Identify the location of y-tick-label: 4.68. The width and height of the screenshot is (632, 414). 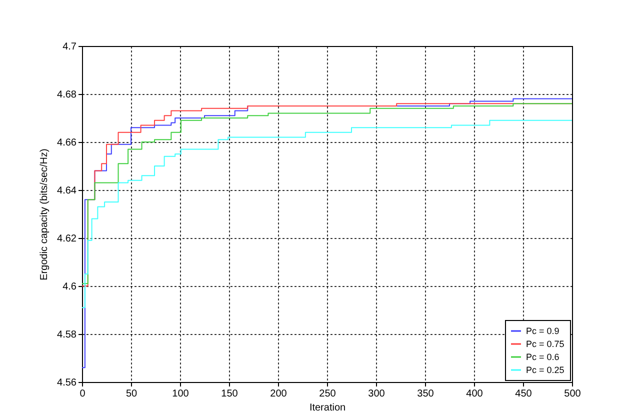
(67, 95).